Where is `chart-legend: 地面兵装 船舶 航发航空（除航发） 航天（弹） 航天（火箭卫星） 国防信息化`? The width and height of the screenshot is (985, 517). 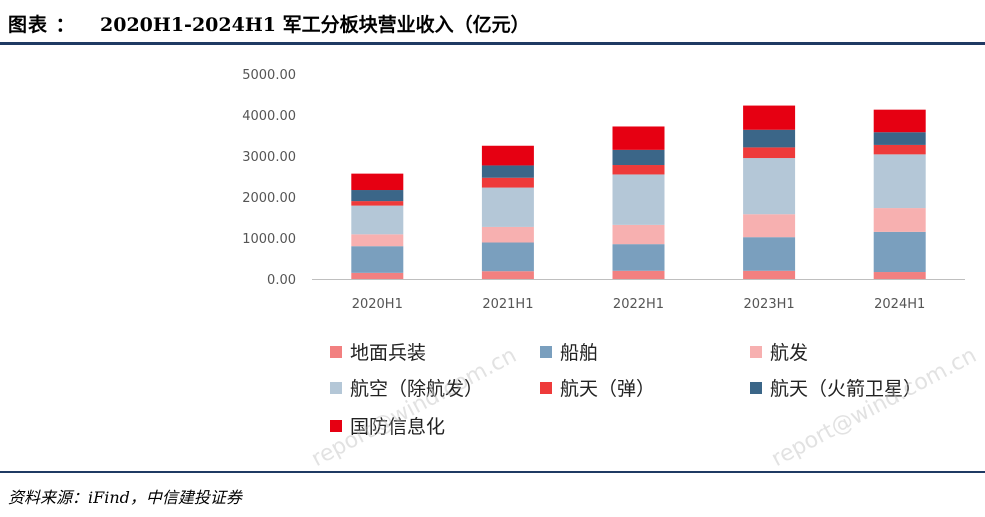
chart-legend: 地面兵装 船舶 航发航空（除航发） 航天（弹） 航天（火箭卫星） 国防信息化 is located at coordinates (650, 393).